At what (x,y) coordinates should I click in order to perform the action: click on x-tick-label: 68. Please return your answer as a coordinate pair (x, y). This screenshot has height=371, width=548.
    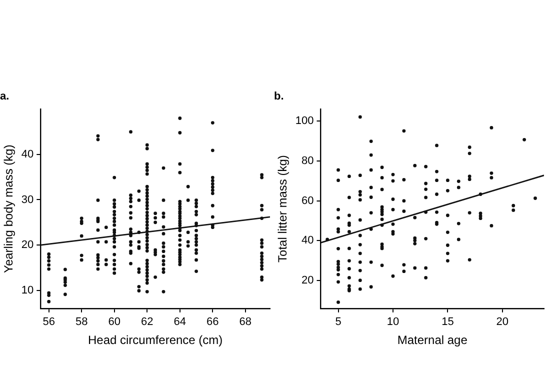
    Looking at the image, I should click on (245, 322).